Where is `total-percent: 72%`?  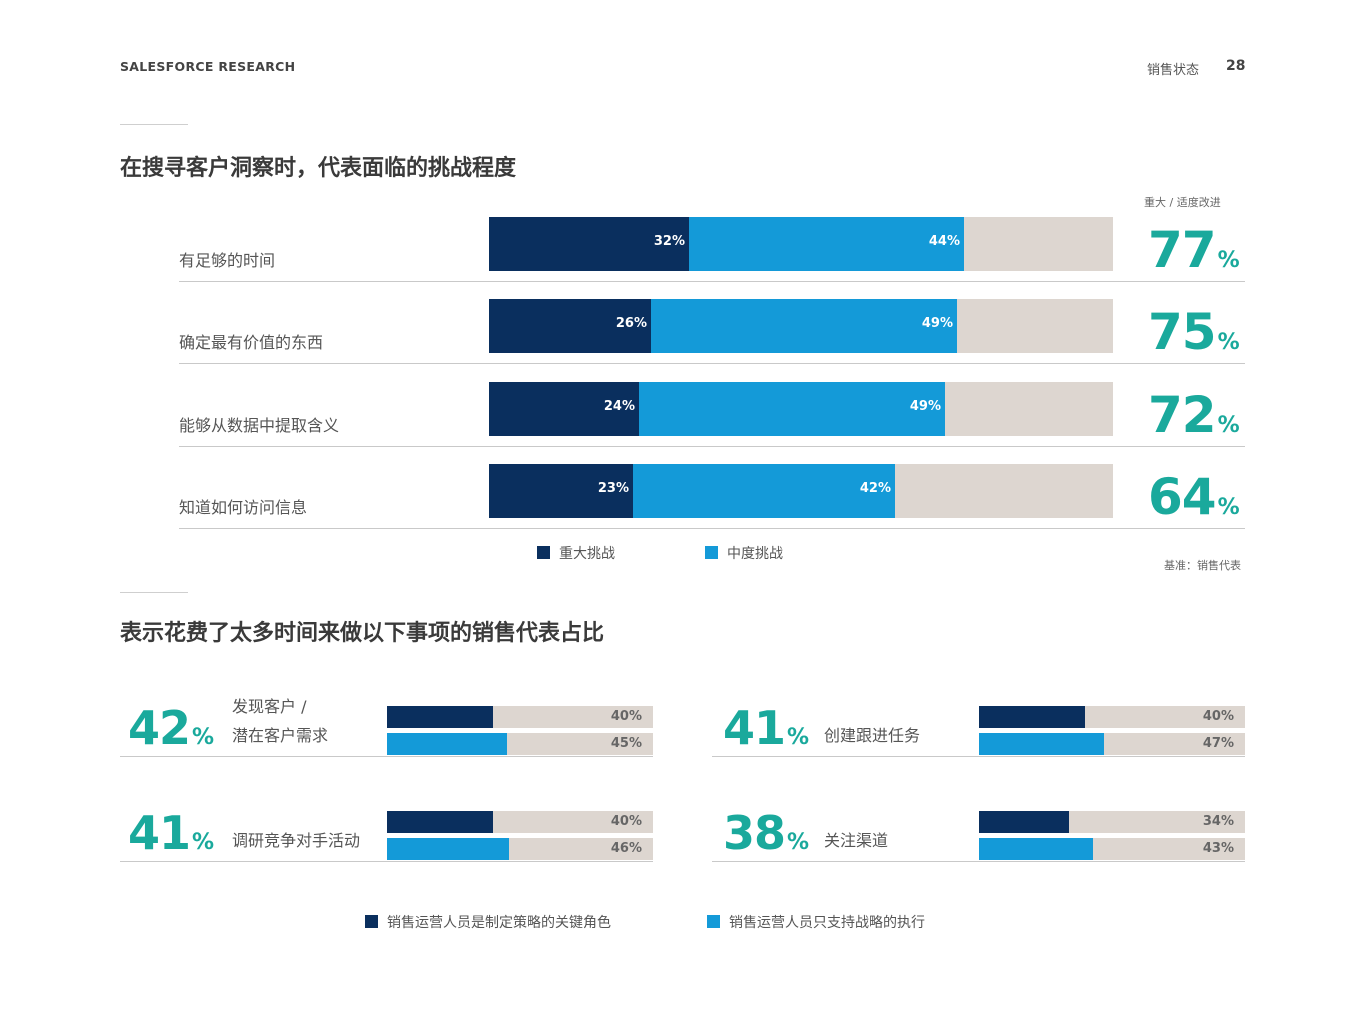
total-percent: 72% is located at coordinates (1194, 415).